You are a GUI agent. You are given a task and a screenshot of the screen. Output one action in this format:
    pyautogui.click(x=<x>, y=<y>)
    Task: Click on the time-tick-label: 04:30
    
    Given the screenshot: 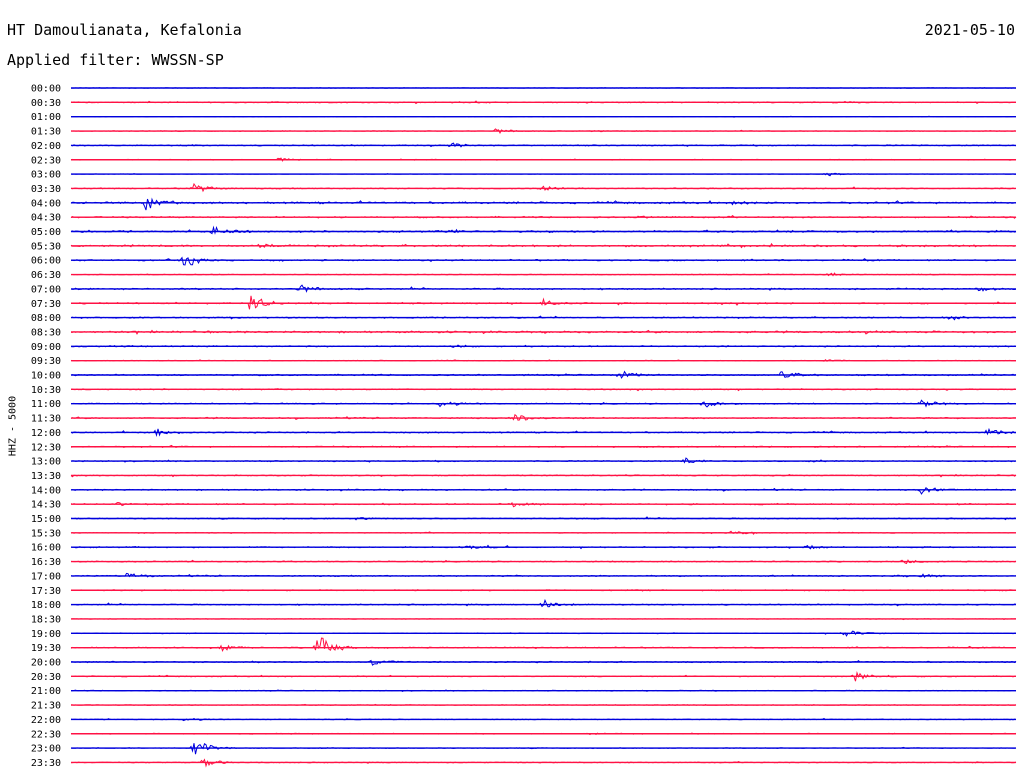 What is the action you would take?
    pyautogui.click(x=46, y=218)
    